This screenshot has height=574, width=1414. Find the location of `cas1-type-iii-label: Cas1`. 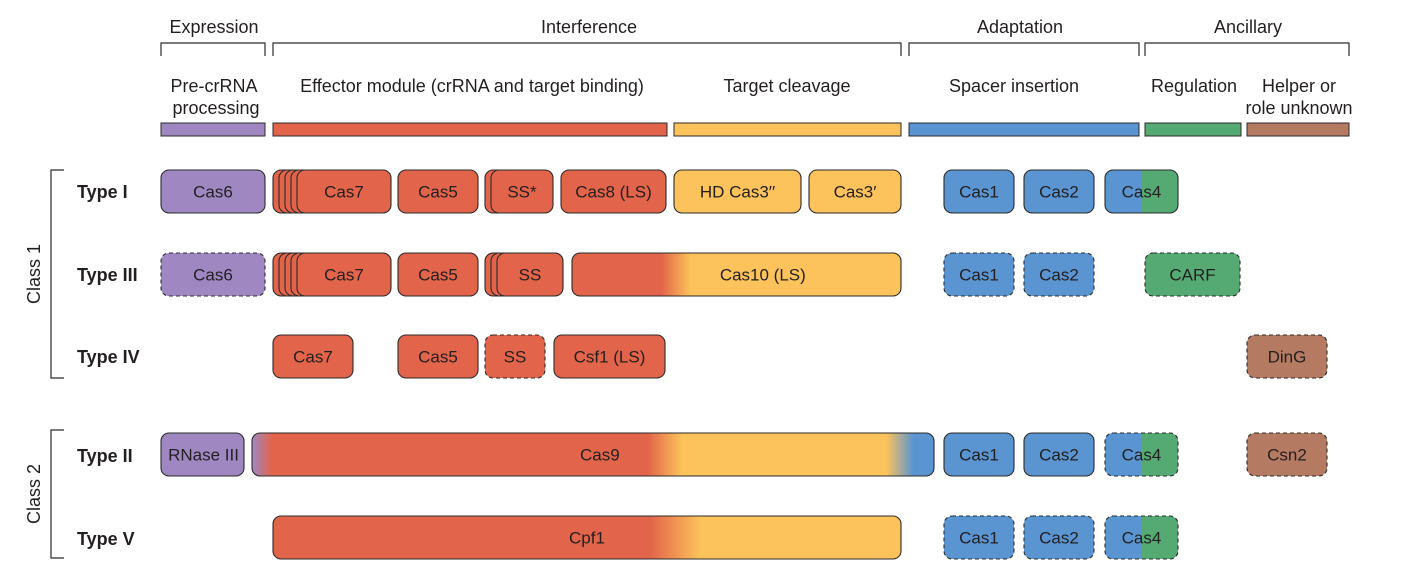

cas1-type-iii-label: Cas1 is located at coordinates (979, 275).